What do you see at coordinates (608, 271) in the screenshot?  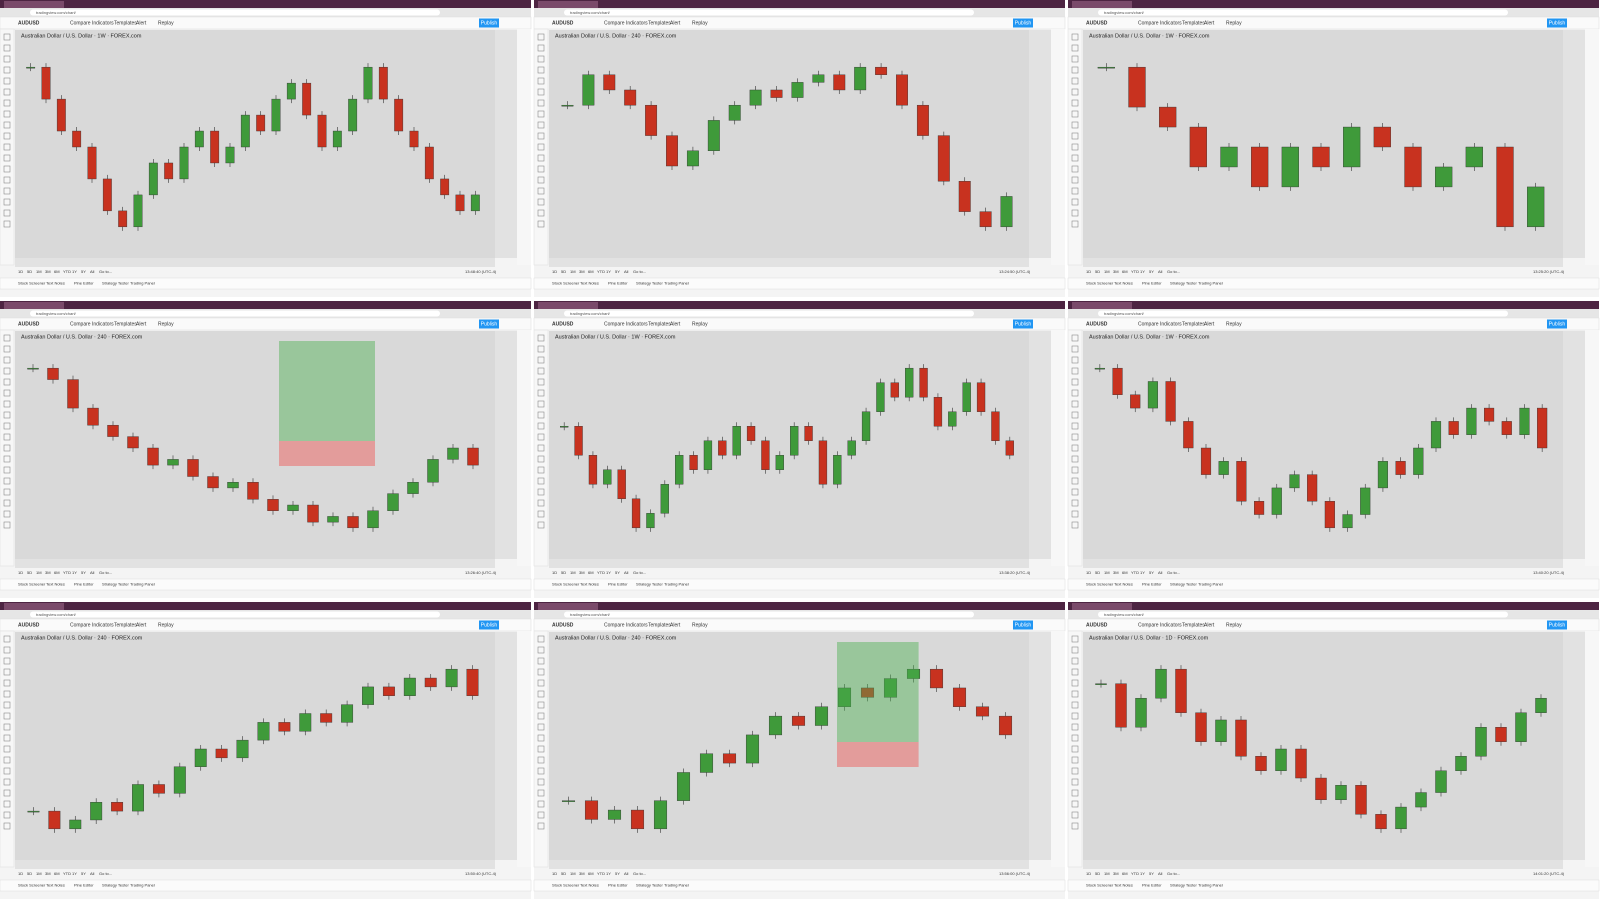 I see `range-button: 1Y` at bounding box center [608, 271].